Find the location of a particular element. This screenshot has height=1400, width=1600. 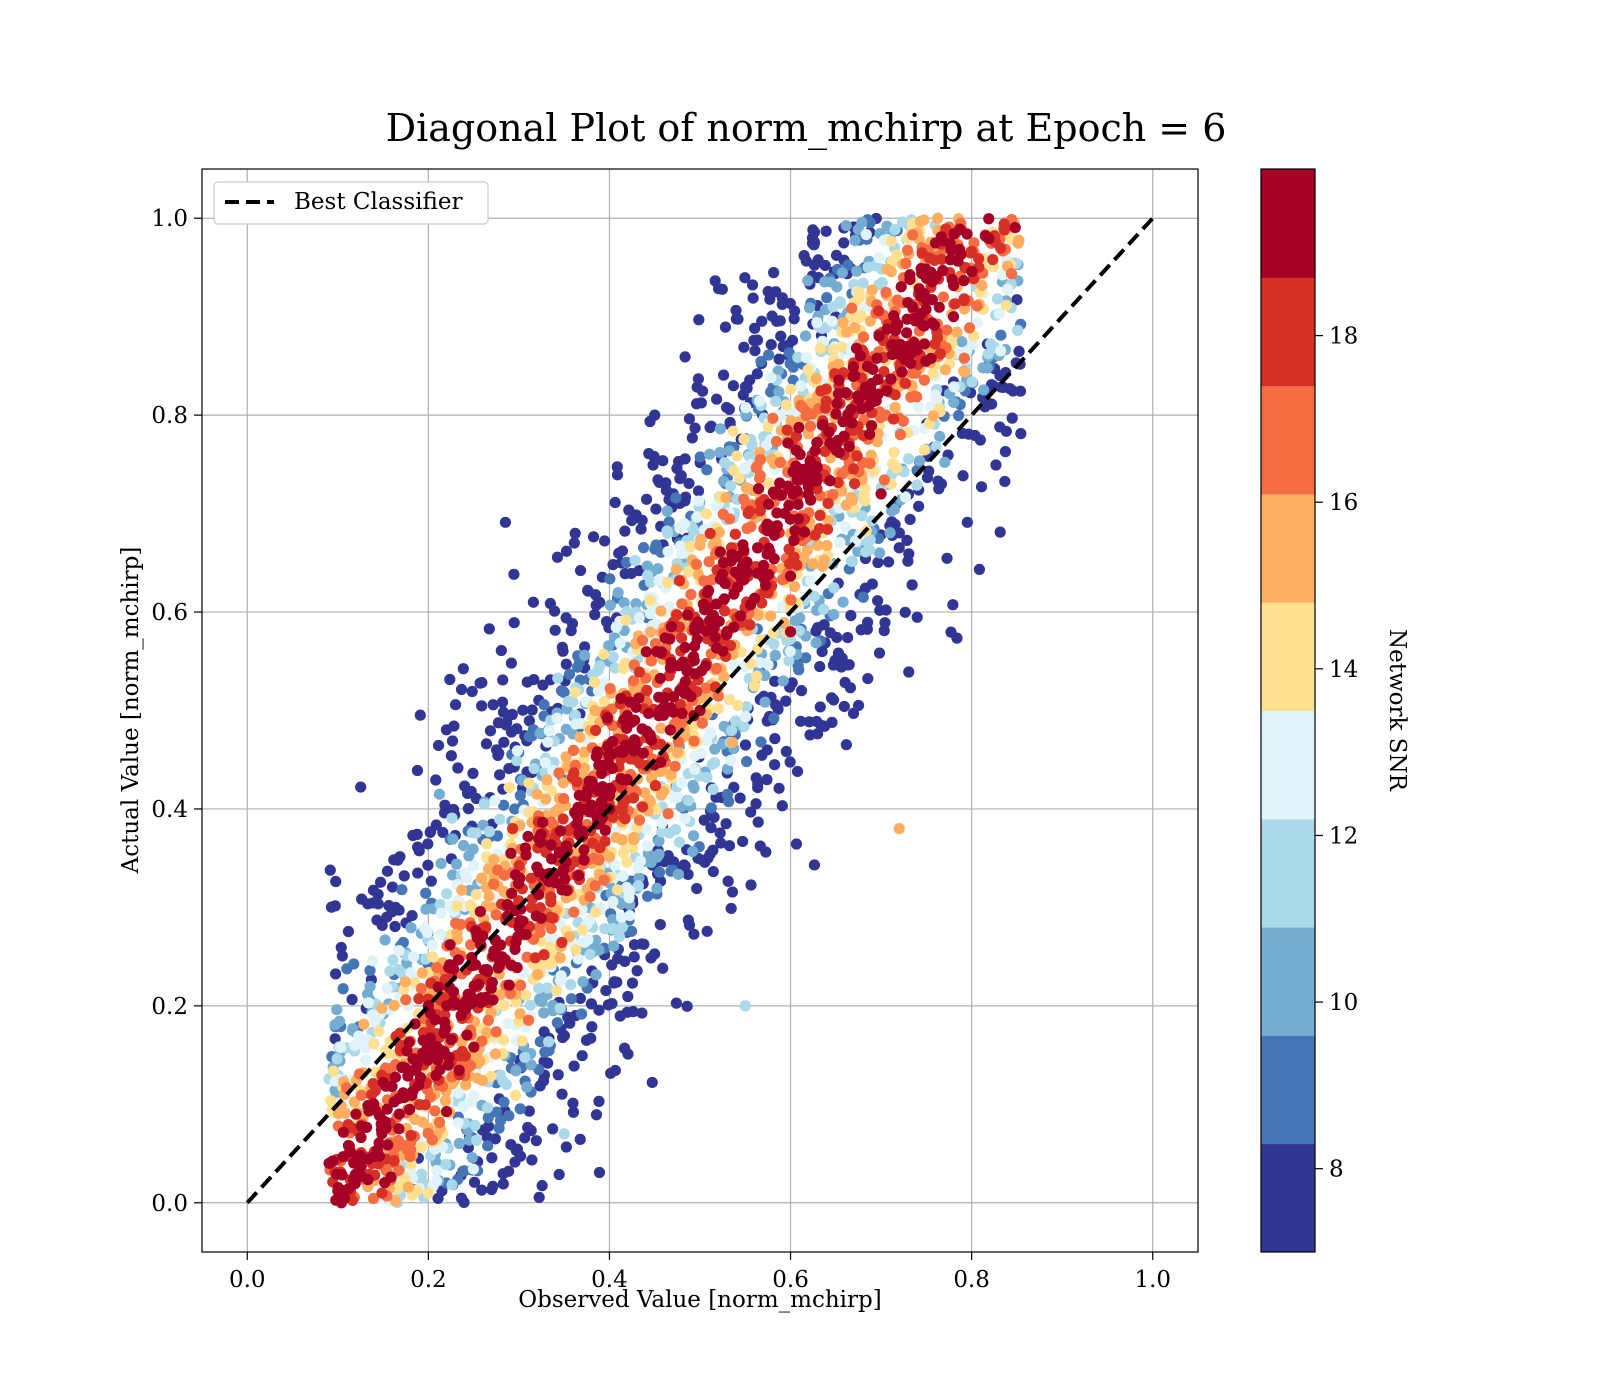

y-axis-ticks: 0.0 0.2 0.4 0.6 0.8 1.0 is located at coordinates (176, 711).